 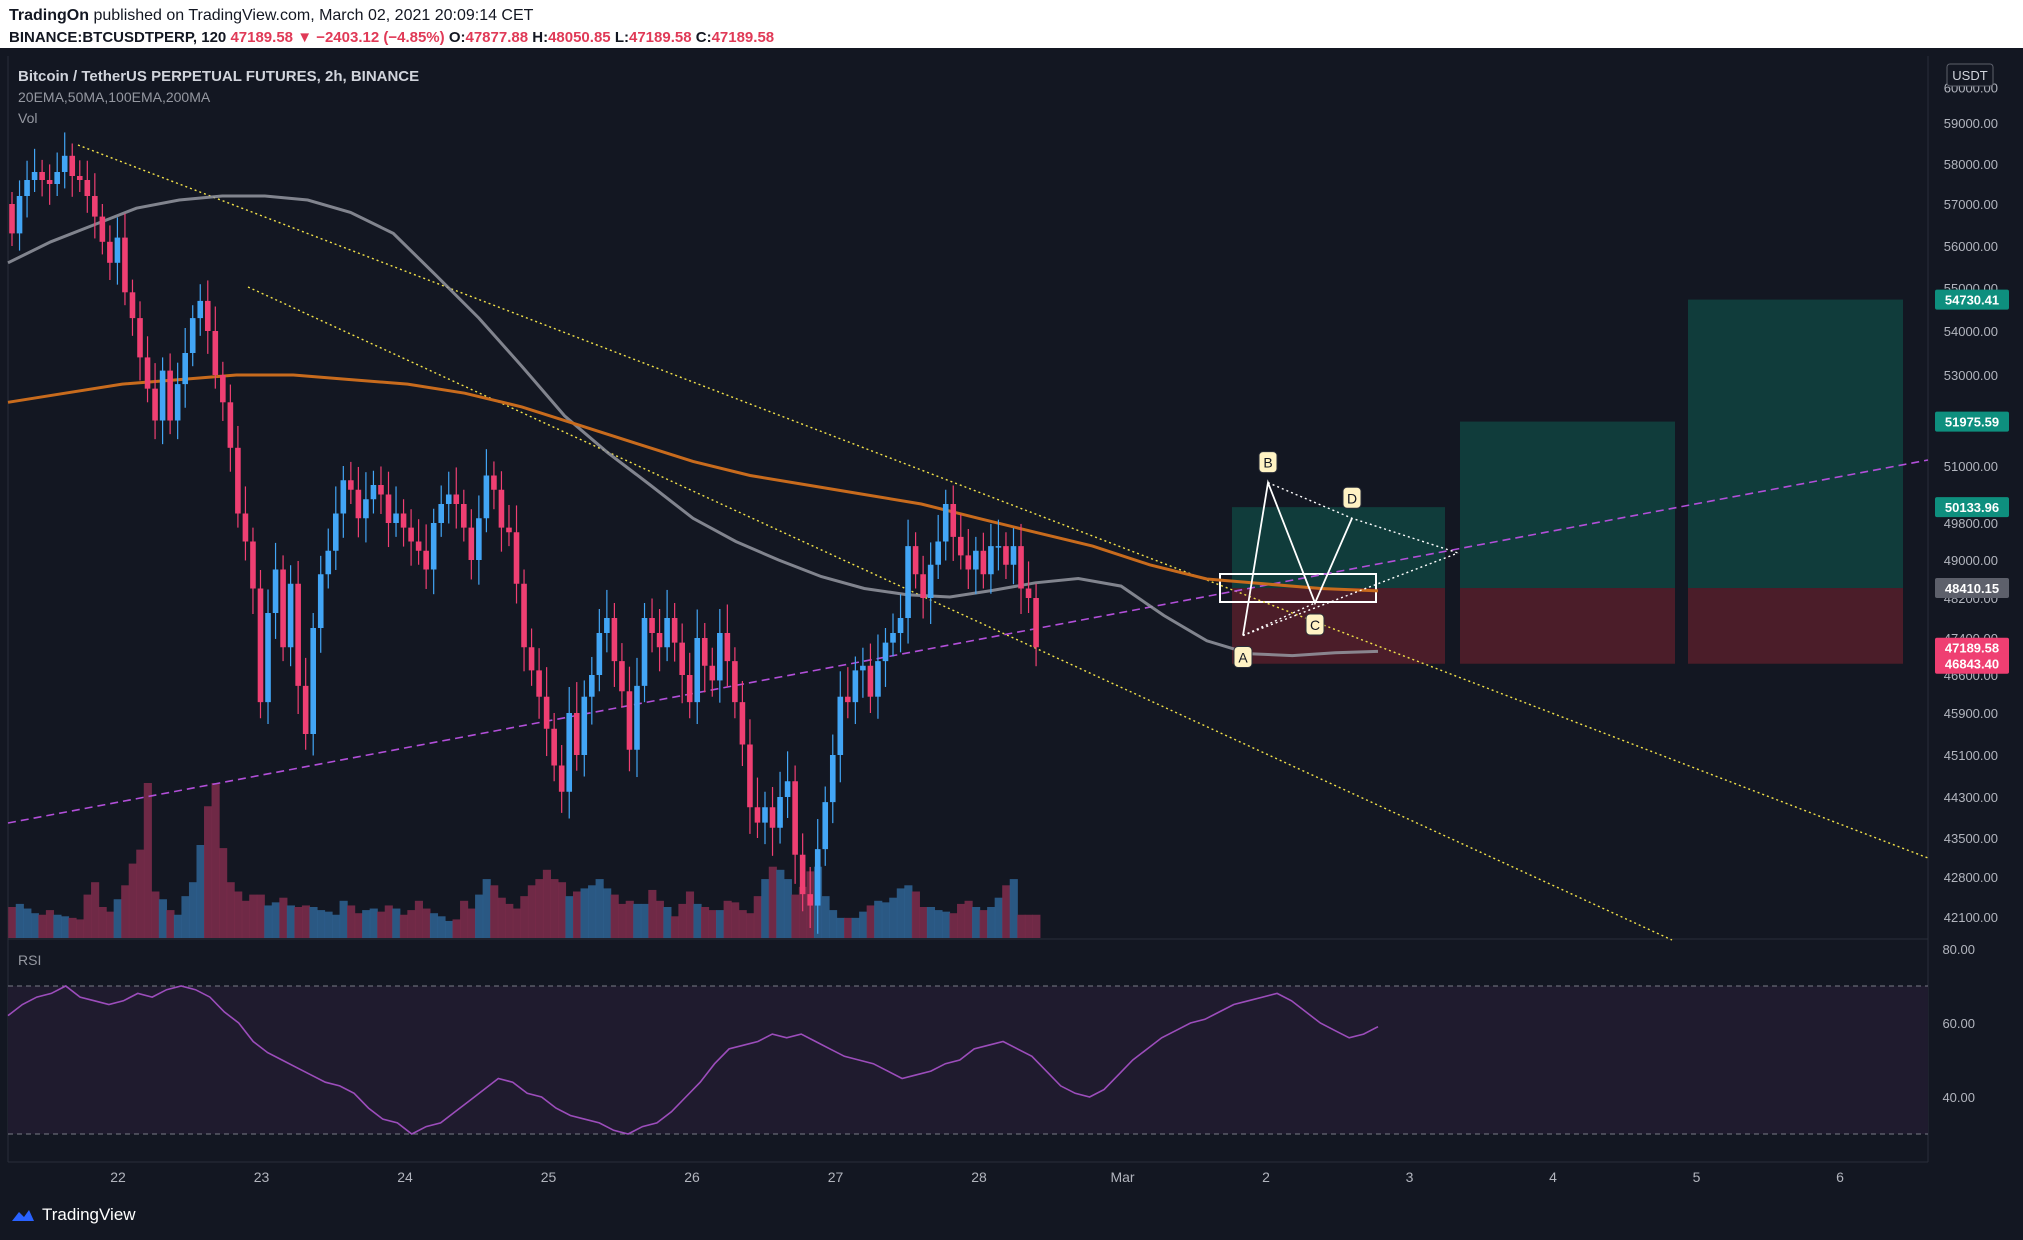 I want to click on pattern-point-d-label: D, so click(x=1352, y=498).